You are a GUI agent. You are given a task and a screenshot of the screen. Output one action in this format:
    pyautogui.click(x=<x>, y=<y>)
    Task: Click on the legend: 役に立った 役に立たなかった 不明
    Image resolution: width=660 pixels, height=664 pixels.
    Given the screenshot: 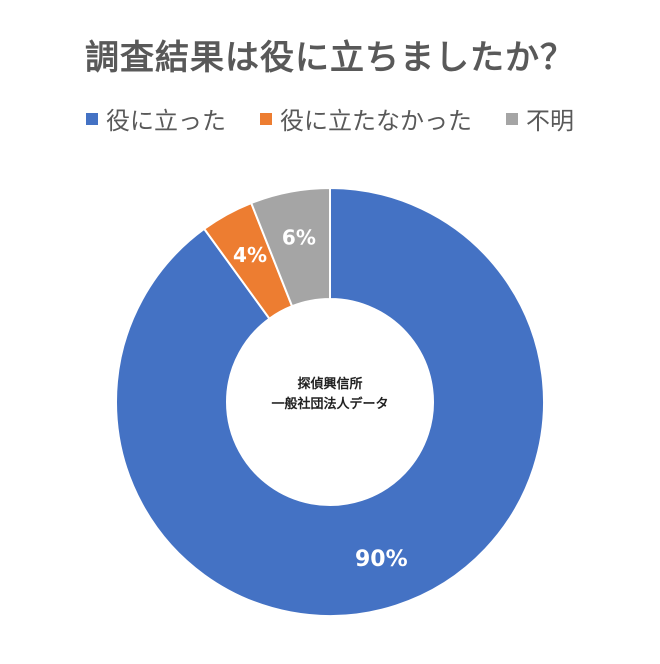 What is the action you would take?
    pyautogui.click(x=330, y=118)
    